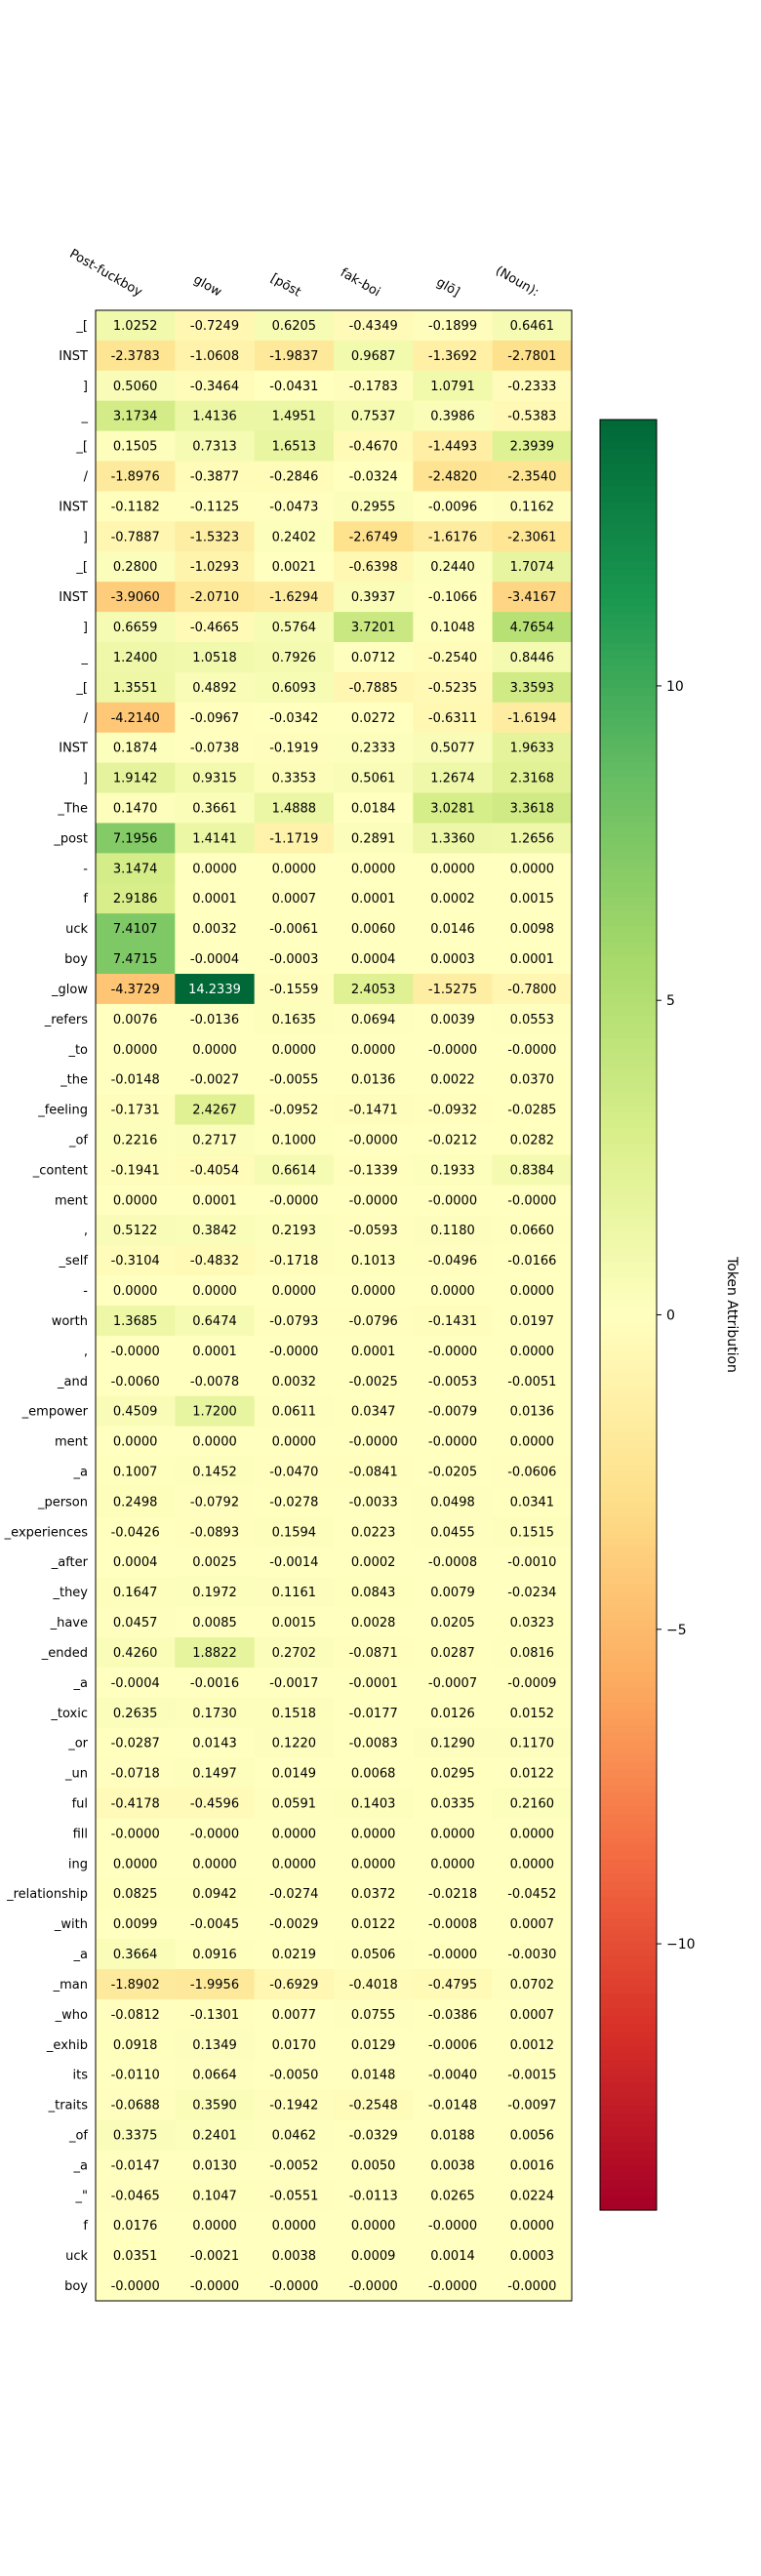 The height and width of the screenshot is (2576, 761). I want to click on cell-value: -1.6194, so click(531, 718).